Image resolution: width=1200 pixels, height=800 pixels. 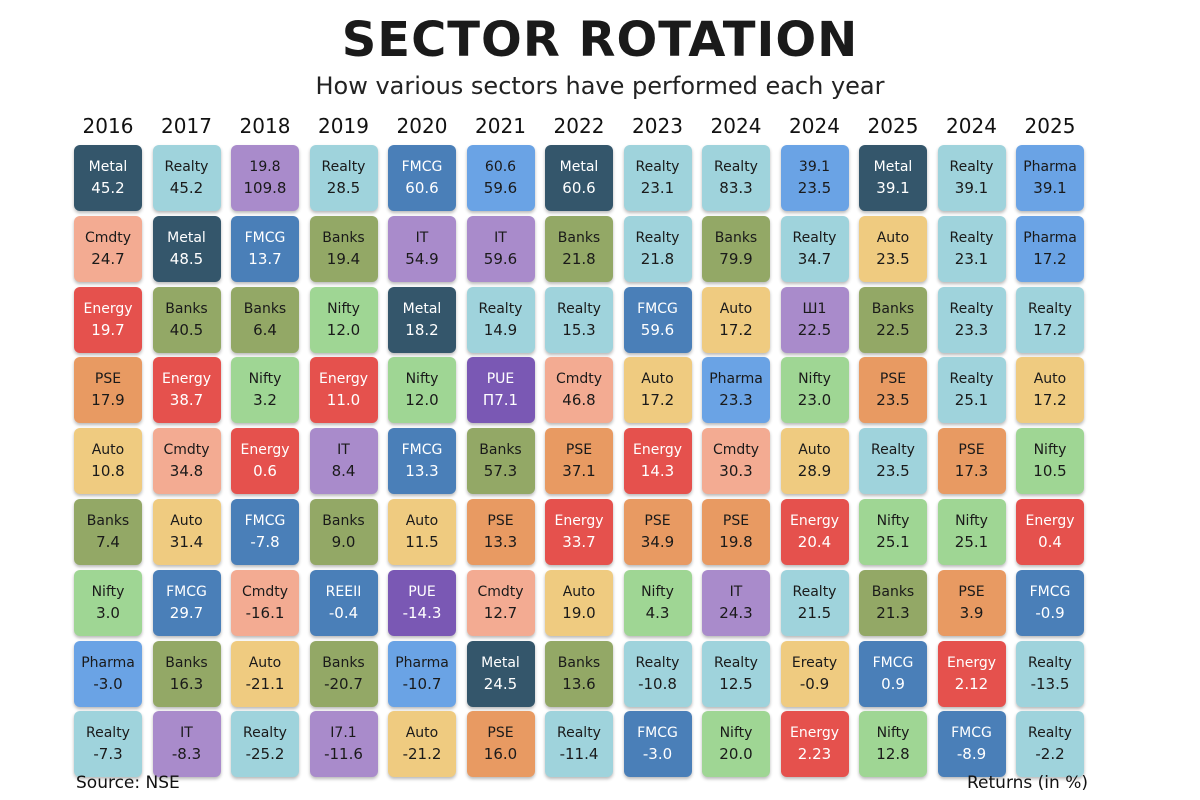 What do you see at coordinates (736, 329) in the screenshot?
I see `sector-return: 17.2` at bounding box center [736, 329].